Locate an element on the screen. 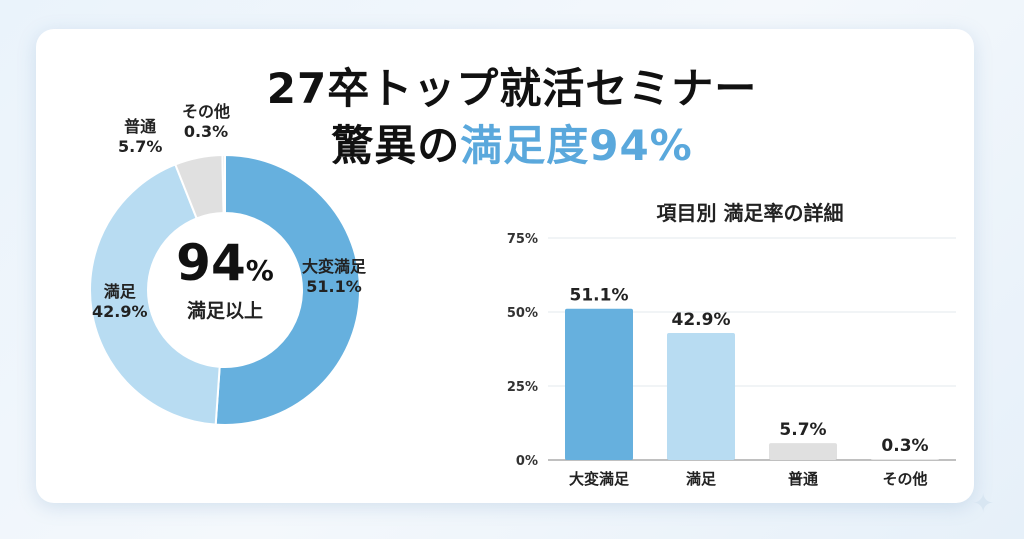  label-category: その他 is located at coordinates (206, 111).